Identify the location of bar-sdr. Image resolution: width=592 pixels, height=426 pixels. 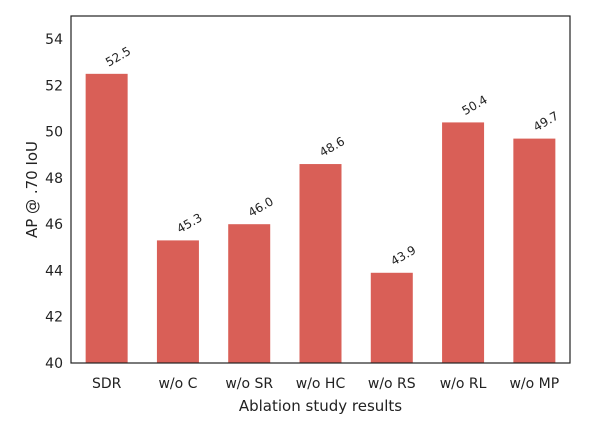
(106, 218).